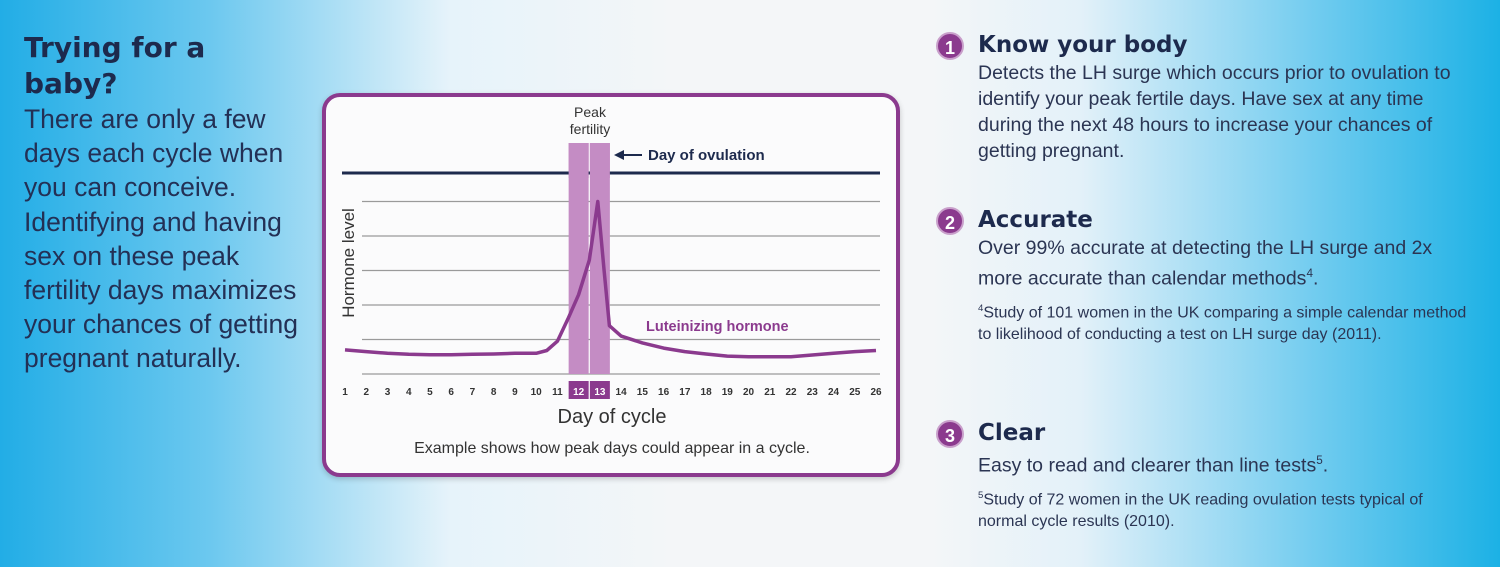 The width and height of the screenshot is (1500, 567). I want to click on x-tick-label: 3, so click(388, 392).